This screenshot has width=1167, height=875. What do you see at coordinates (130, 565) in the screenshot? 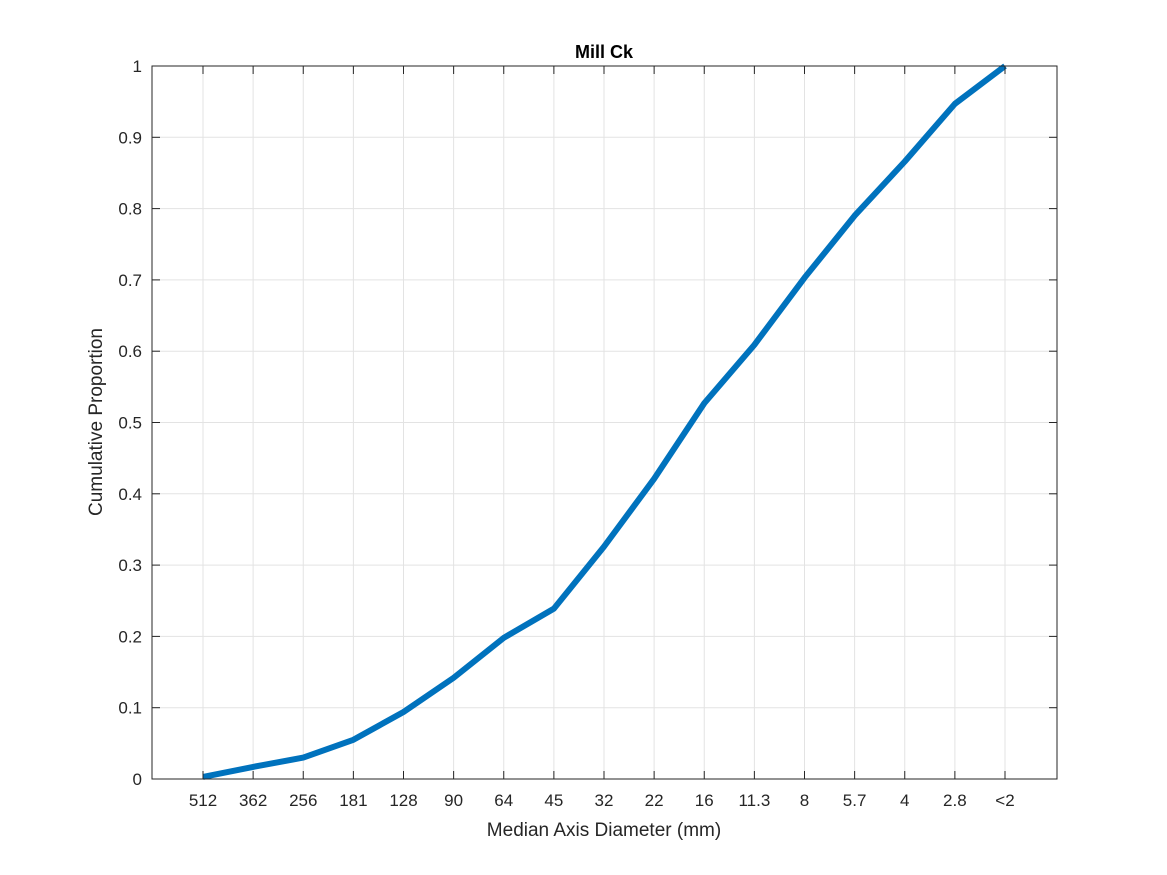
I see `y-tick-label: 0.3` at bounding box center [130, 565].